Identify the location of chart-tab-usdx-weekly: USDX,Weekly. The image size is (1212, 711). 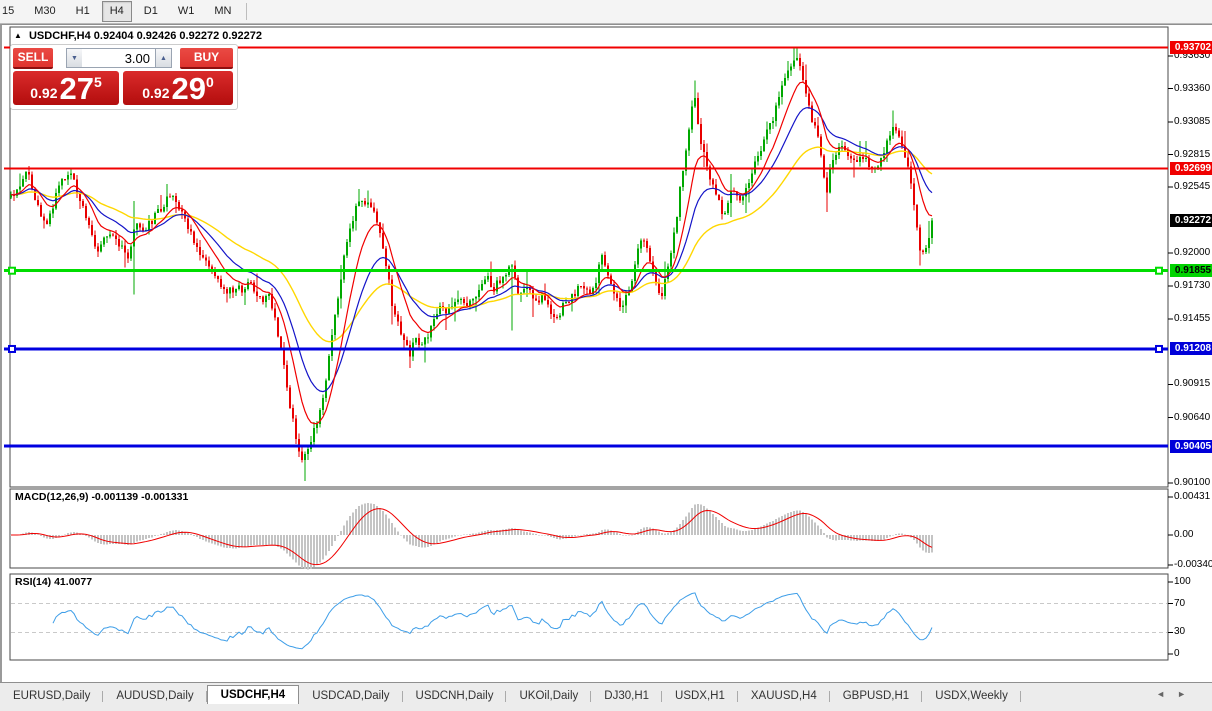
(971, 696).